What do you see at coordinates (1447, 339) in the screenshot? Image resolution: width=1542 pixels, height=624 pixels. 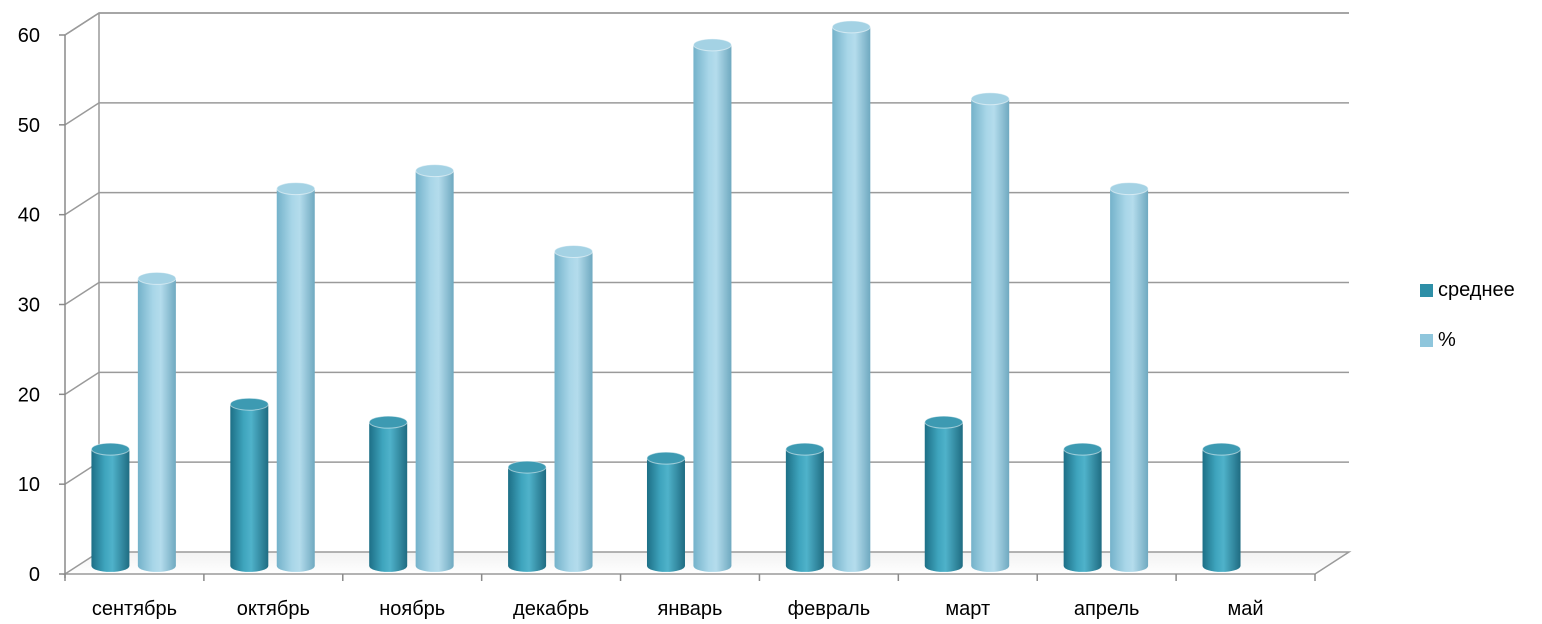 I see `legend-label-series-1: %` at bounding box center [1447, 339].